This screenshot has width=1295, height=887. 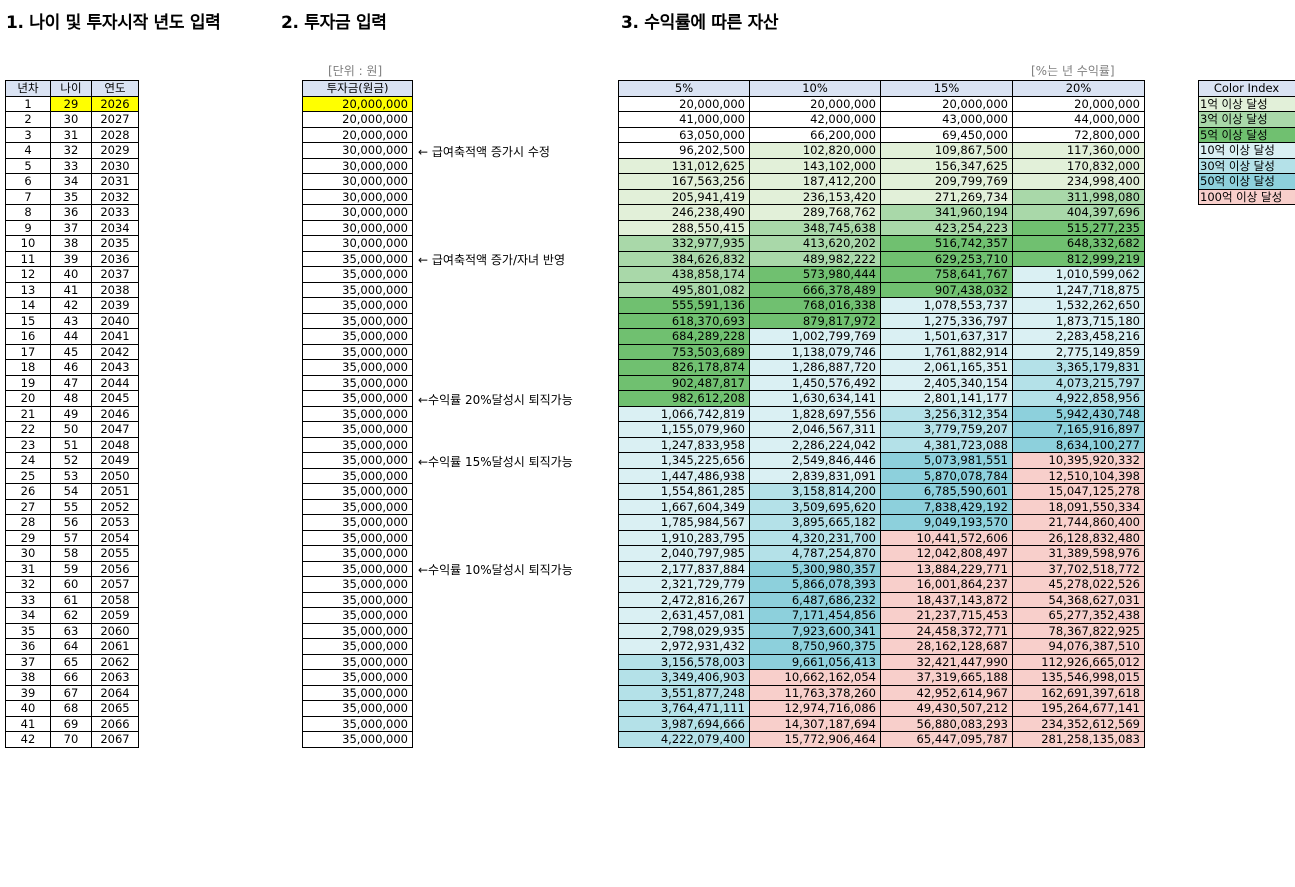 I want to click on age-cell: 34, so click(x=71, y=181).